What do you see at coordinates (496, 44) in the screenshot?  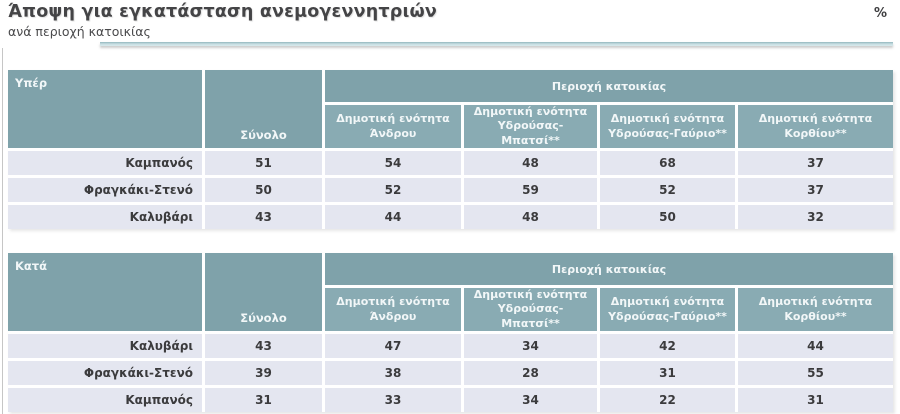 I see `title-underline-bar` at bounding box center [496, 44].